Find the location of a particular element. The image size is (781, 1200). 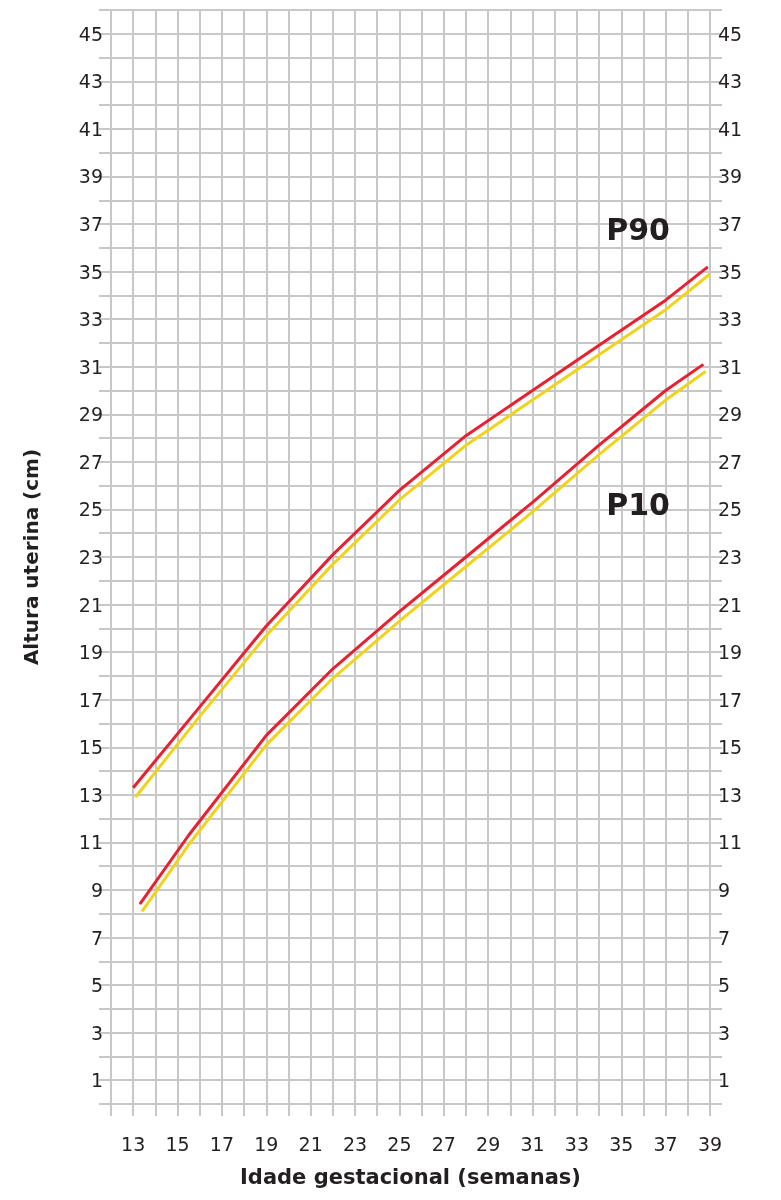

y2-tick-label: 5 is located at coordinates (724, 985).